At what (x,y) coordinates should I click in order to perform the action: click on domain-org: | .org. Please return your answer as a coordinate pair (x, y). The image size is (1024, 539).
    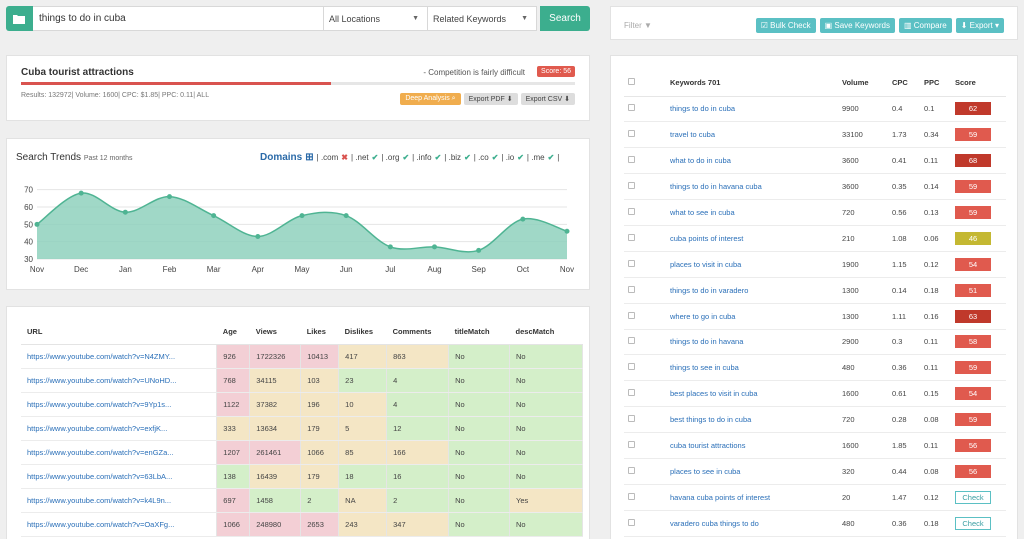
    Looking at the image, I should click on (390, 157).